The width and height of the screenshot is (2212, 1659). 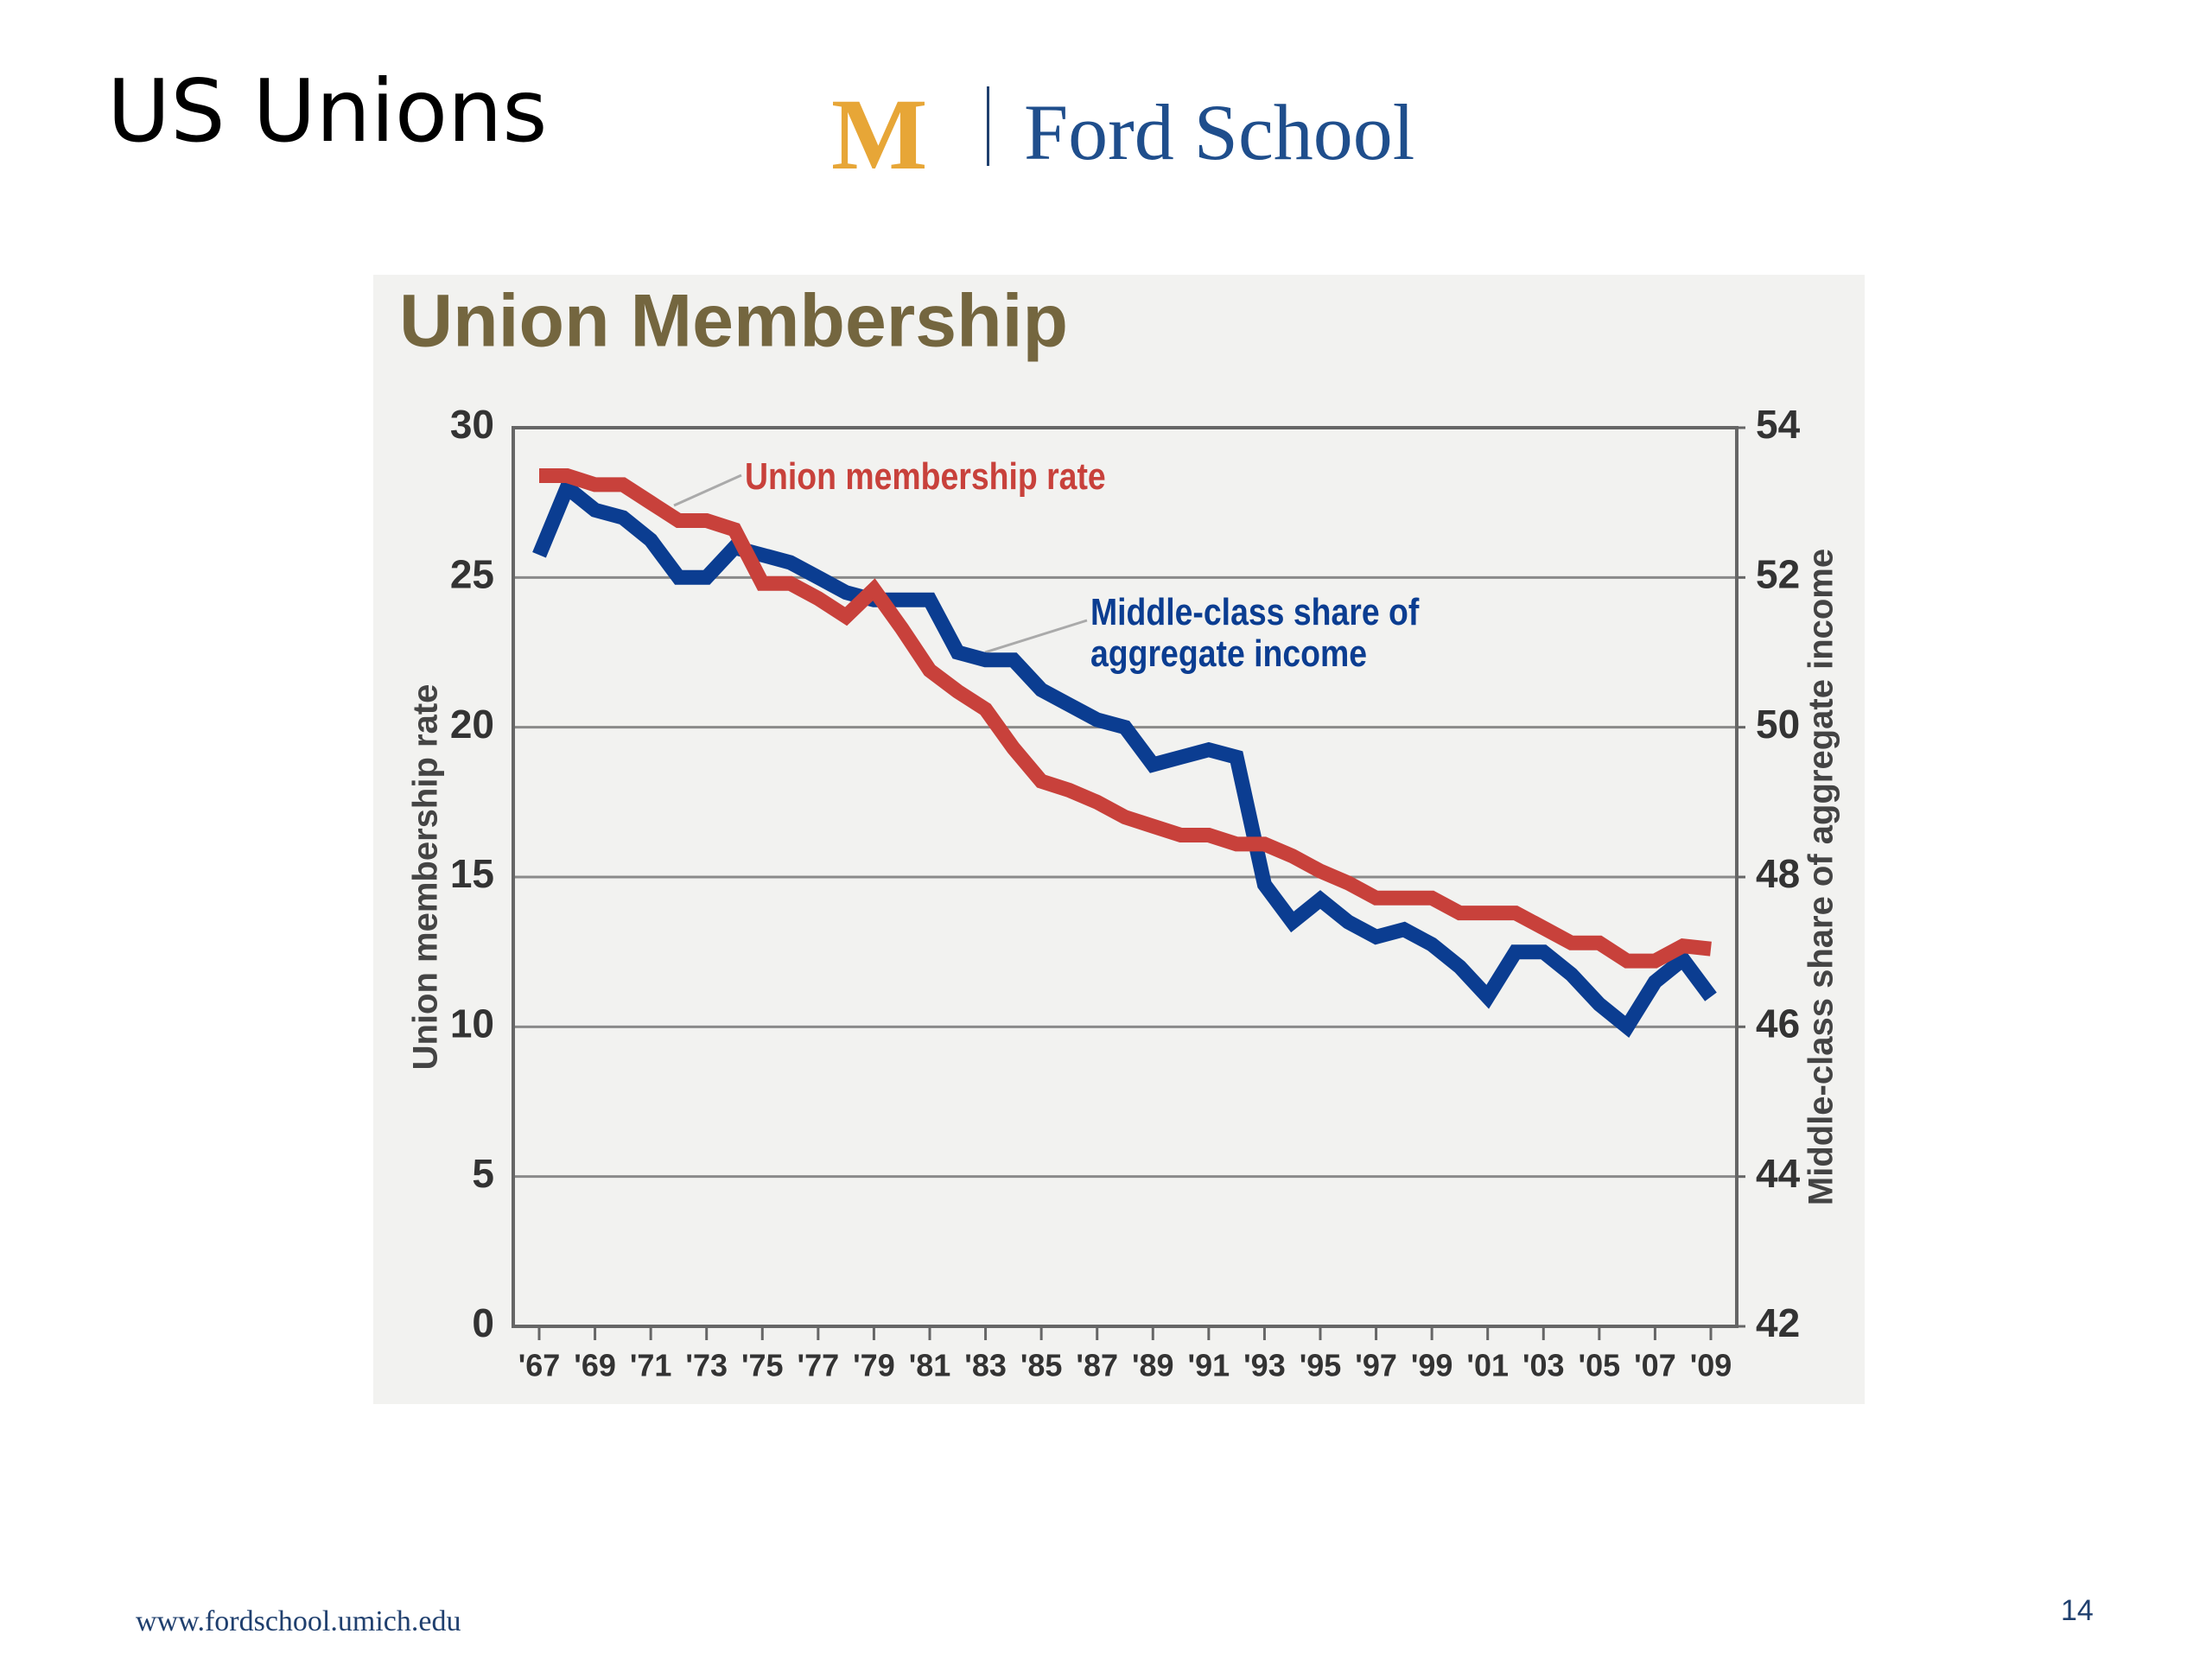 What do you see at coordinates (1778, 1023) in the screenshot?
I see `y2-tick-label: 46` at bounding box center [1778, 1023].